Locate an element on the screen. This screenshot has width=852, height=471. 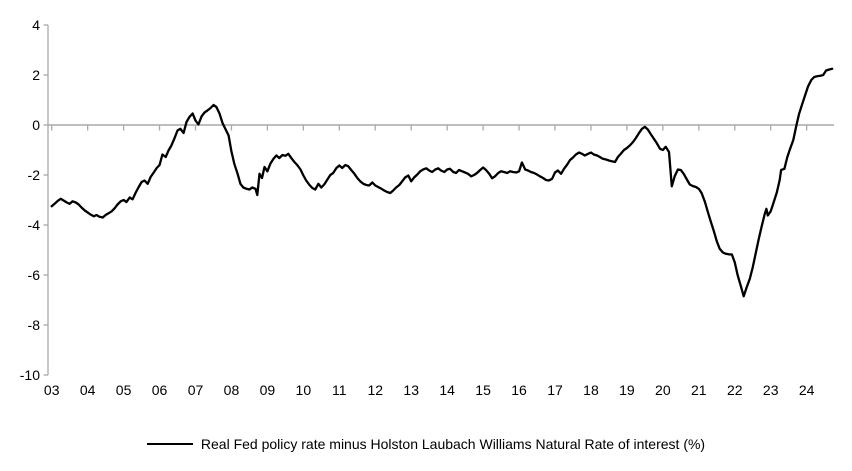
y-axis-tick-label: -10 is located at coordinates (30, 375).